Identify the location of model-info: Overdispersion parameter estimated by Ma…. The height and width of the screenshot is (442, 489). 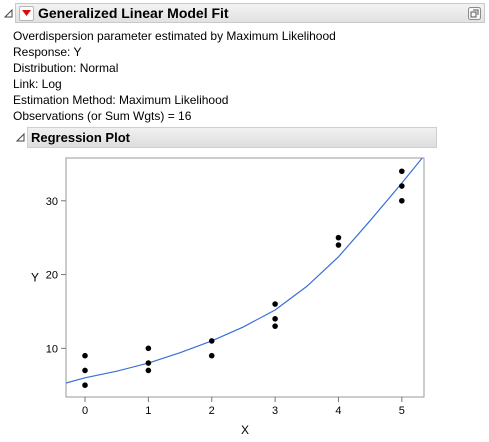
(174, 76).